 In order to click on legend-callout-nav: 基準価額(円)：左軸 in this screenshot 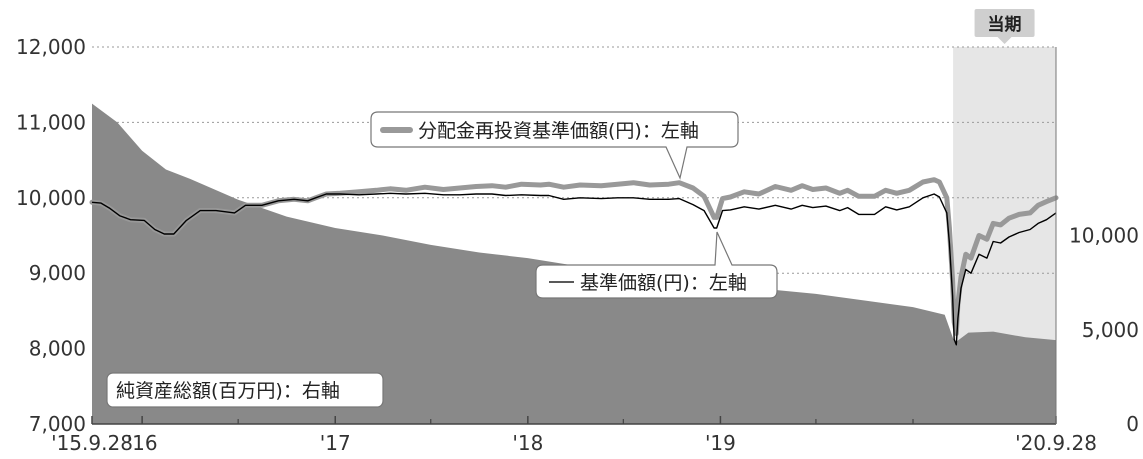, I will do `click(656, 265)`.